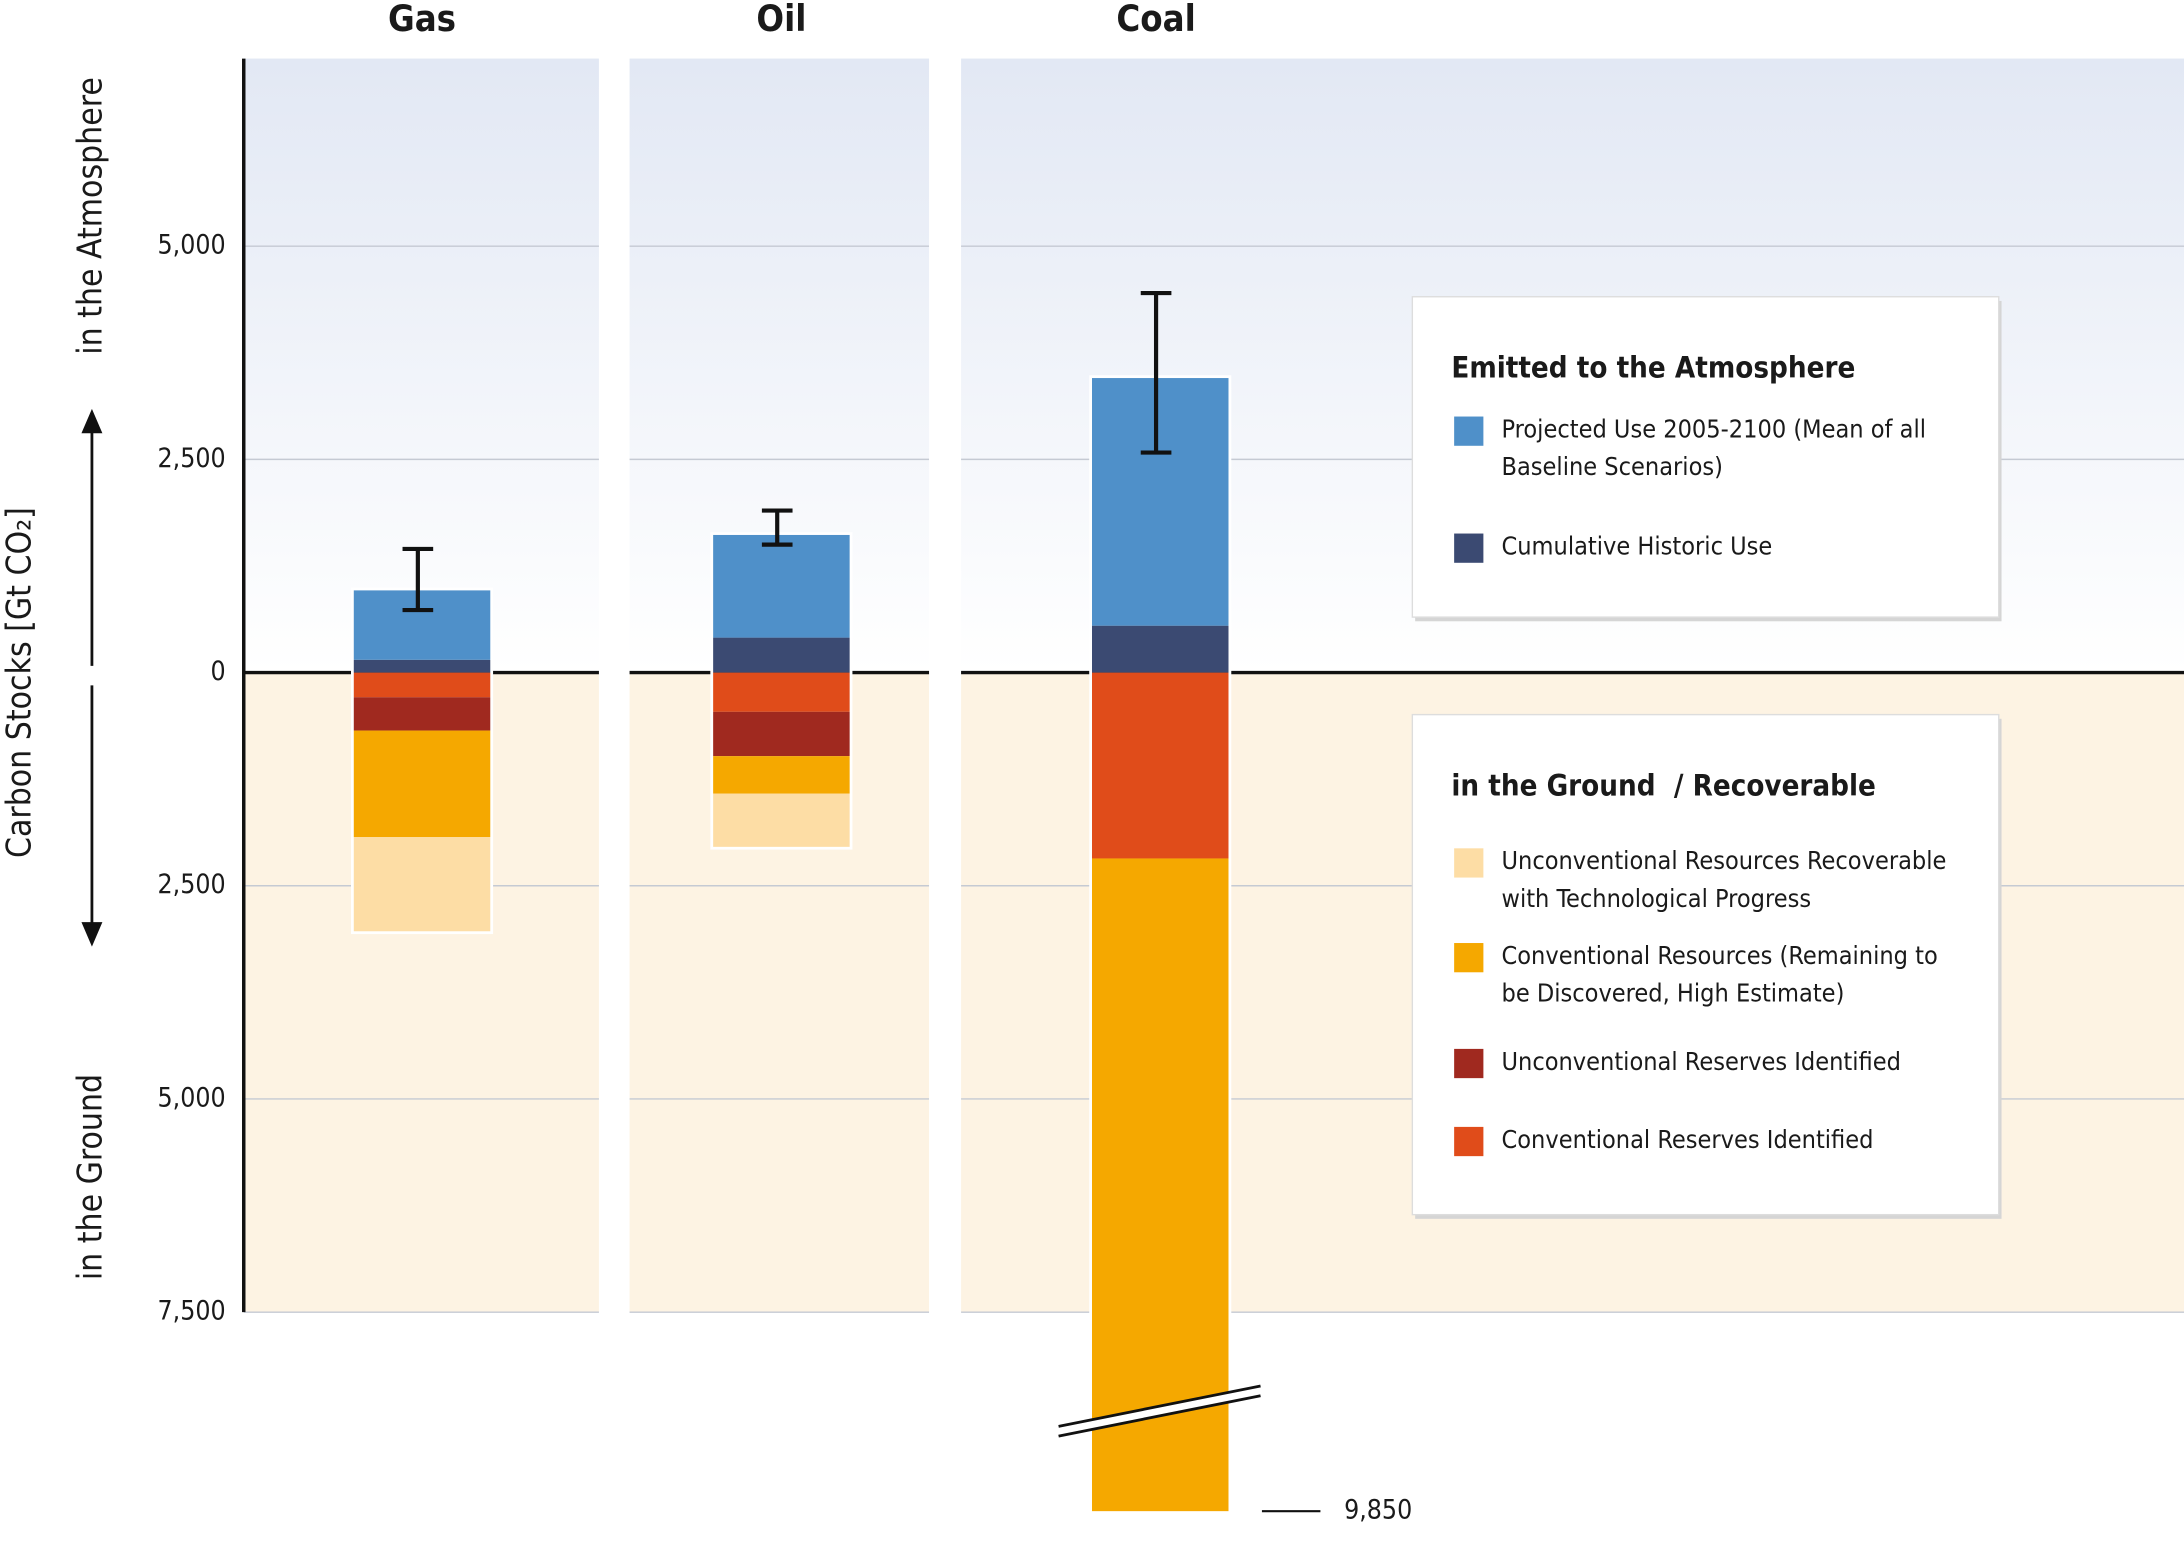 The image size is (2184, 1549). I want to click on legend-item: Unconventional Reserves Identified, so click(1701, 1062).